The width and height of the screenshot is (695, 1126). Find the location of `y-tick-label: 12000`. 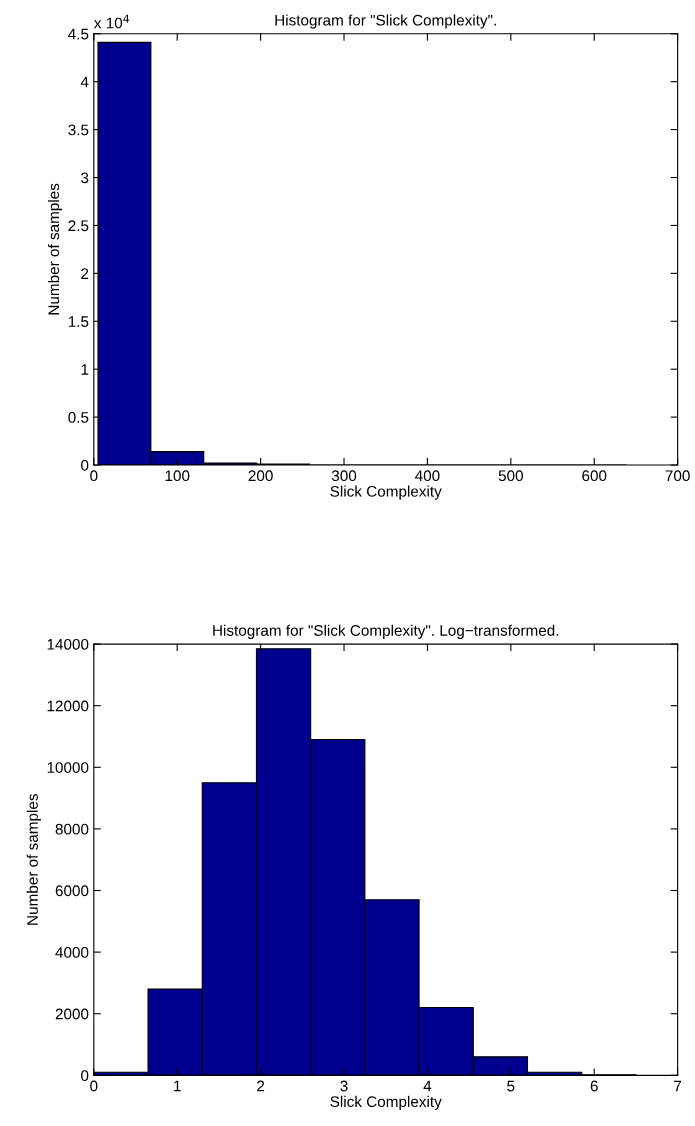

y-tick-label: 12000 is located at coordinates (68, 706).